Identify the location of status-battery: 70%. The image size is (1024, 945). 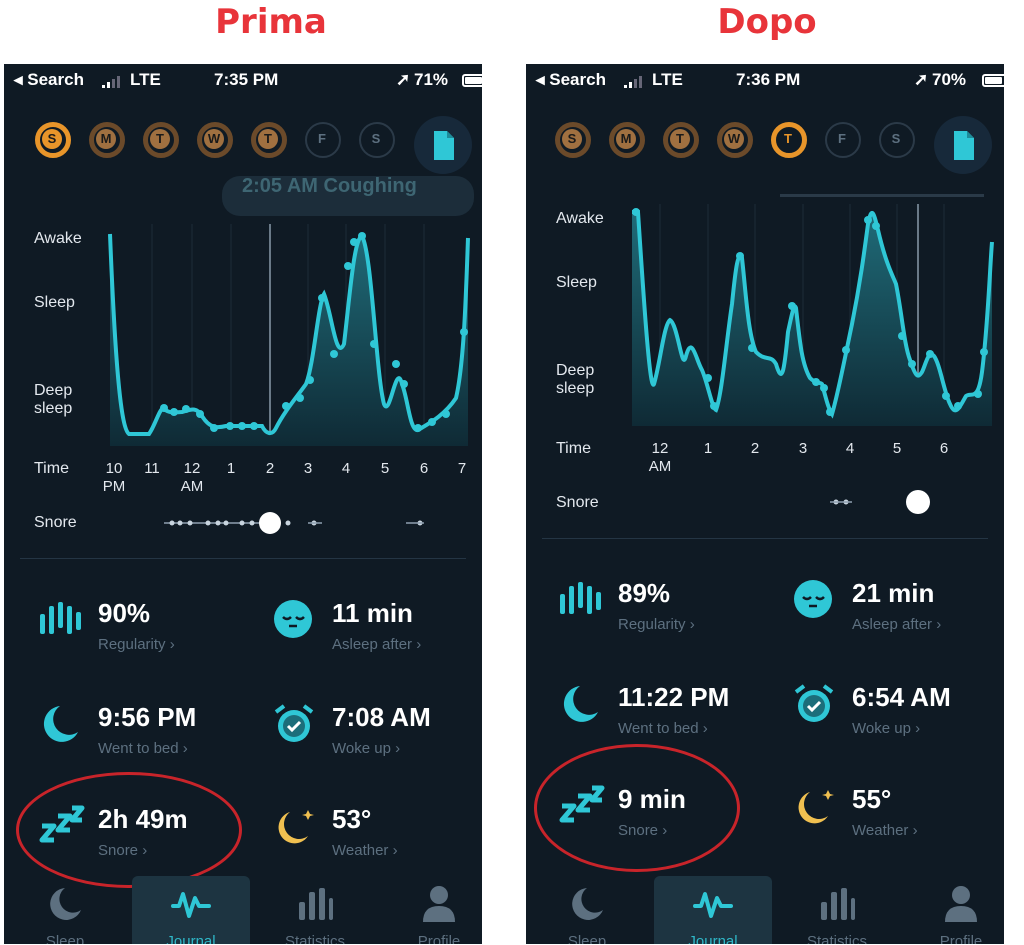
(949, 79).